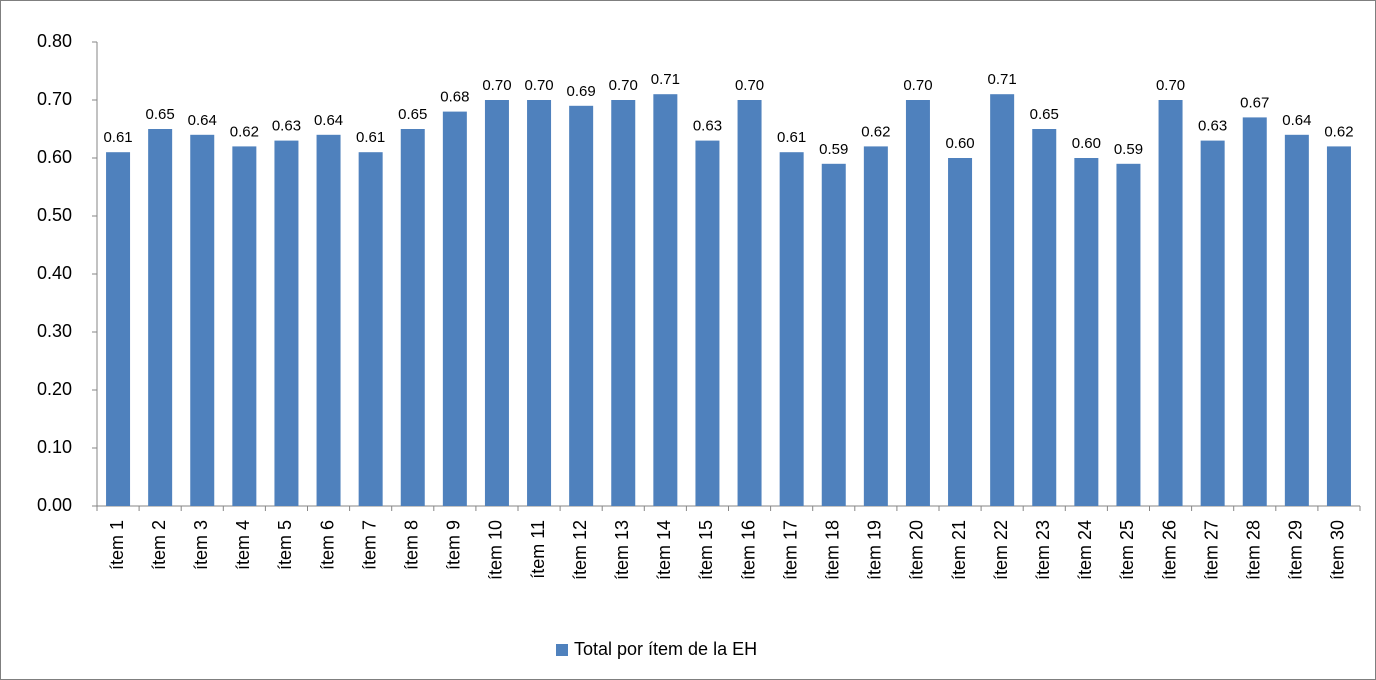 Image resolution: width=1376 pixels, height=680 pixels. I want to click on x-tick-label: ítem 28, so click(1254, 550).